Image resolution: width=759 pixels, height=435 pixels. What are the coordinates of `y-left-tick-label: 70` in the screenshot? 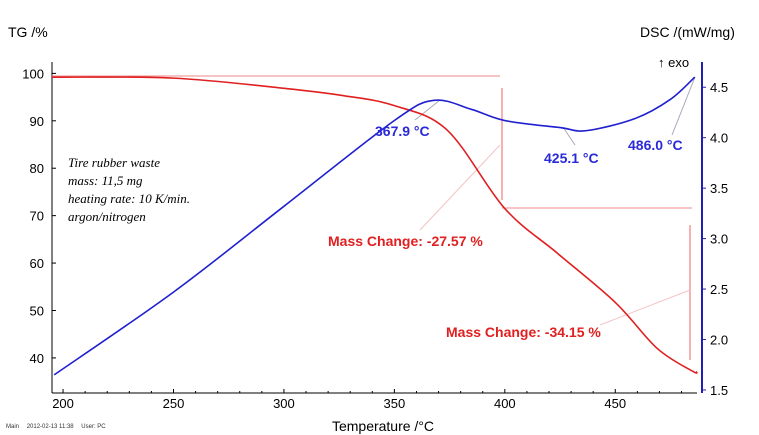 It's located at (37, 216).